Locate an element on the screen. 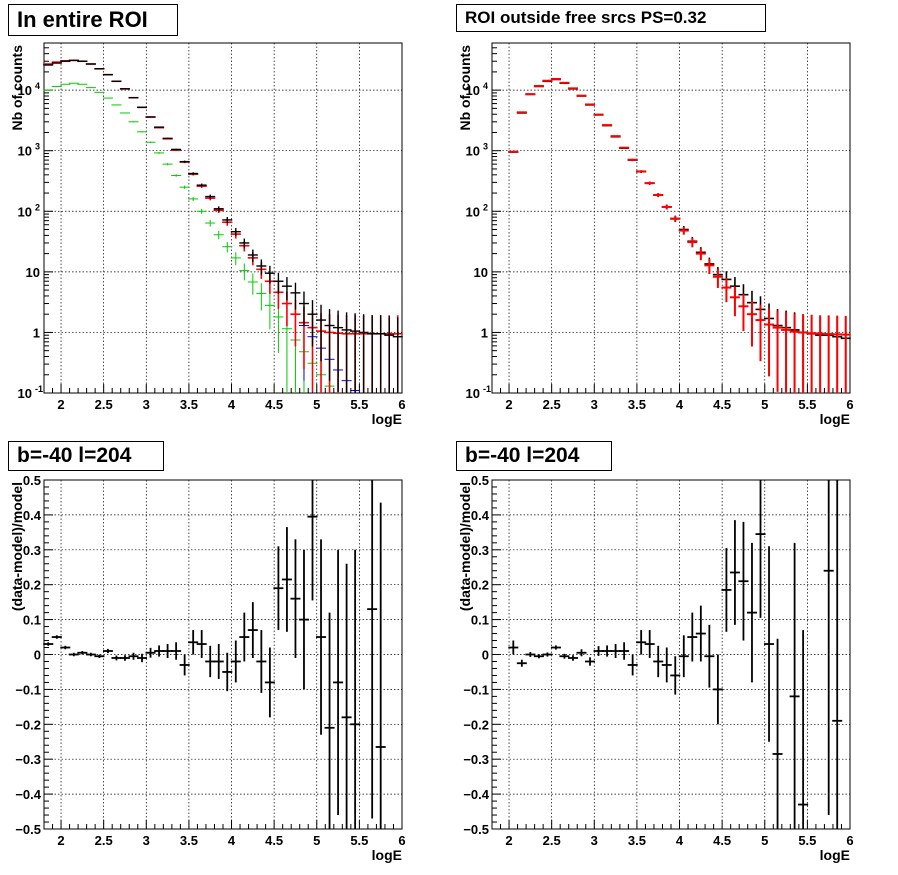 The height and width of the screenshot is (875, 898). y-tick-label: −0.4 is located at coordinates (476, 794).